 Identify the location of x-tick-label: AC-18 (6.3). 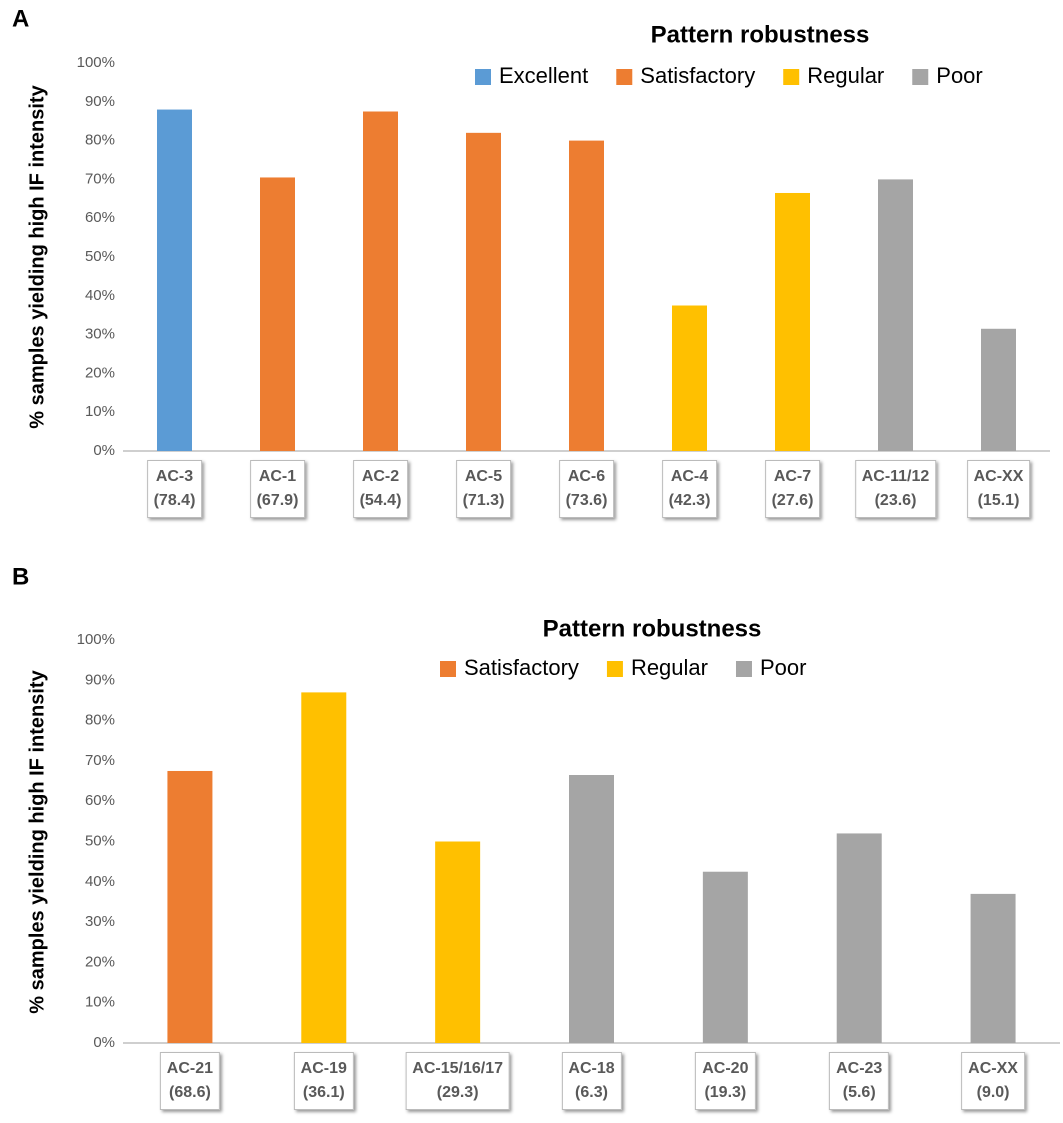
(591, 1081).